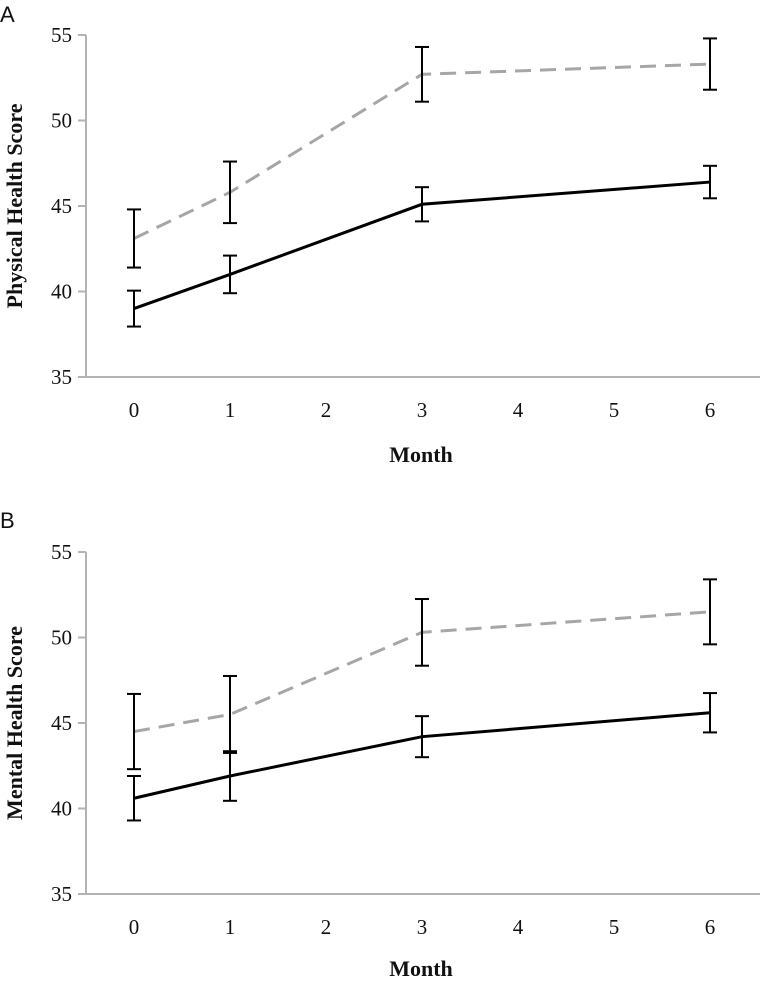 The image size is (760, 982). I want to click on y-axis-title: Mental Health Score, so click(14, 723).